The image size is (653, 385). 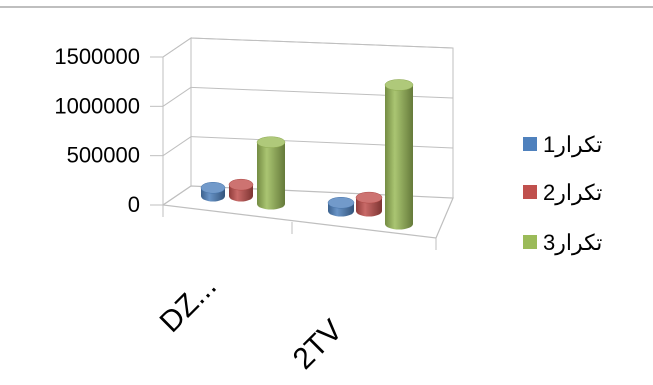 What do you see at coordinates (97, 105) in the screenshot?
I see `y-tick-label: 1000000` at bounding box center [97, 105].